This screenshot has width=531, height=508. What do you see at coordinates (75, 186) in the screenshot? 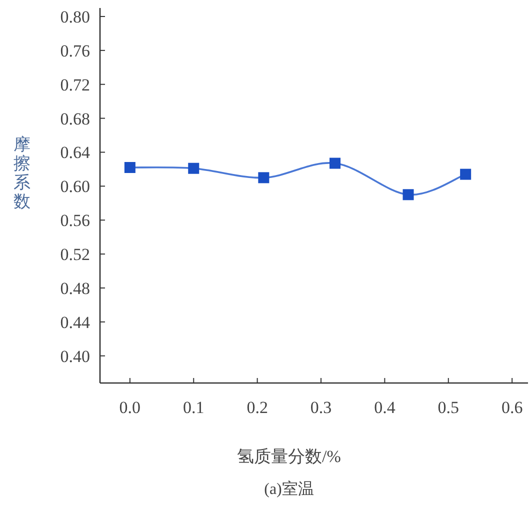
I see `y-tick-label: 0.60` at bounding box center [75, 186].